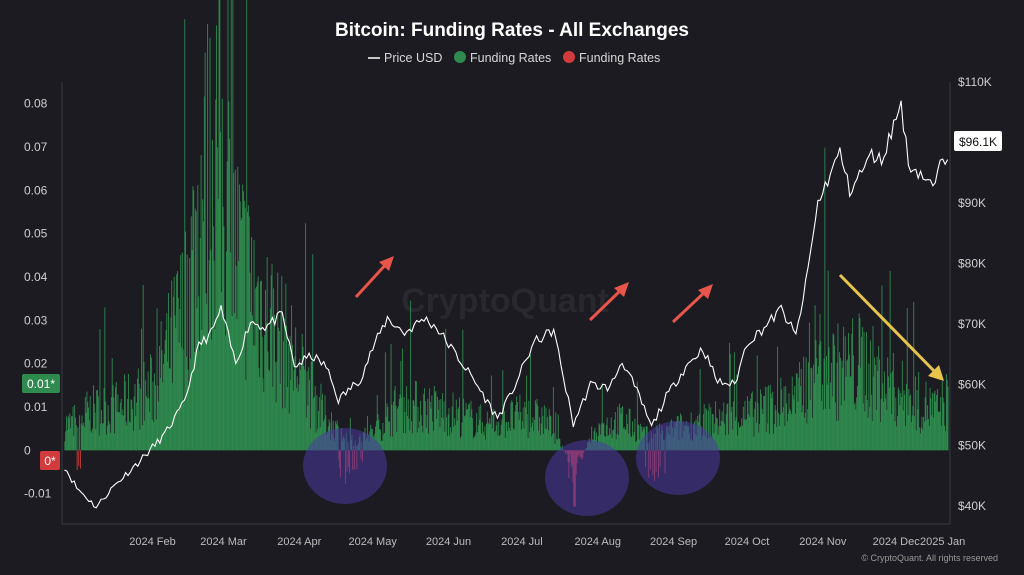 The height and width of the screenshot is (575, 1024). I want to click on legend-label-funding-positive: Funding Rates, so click(510, 58).